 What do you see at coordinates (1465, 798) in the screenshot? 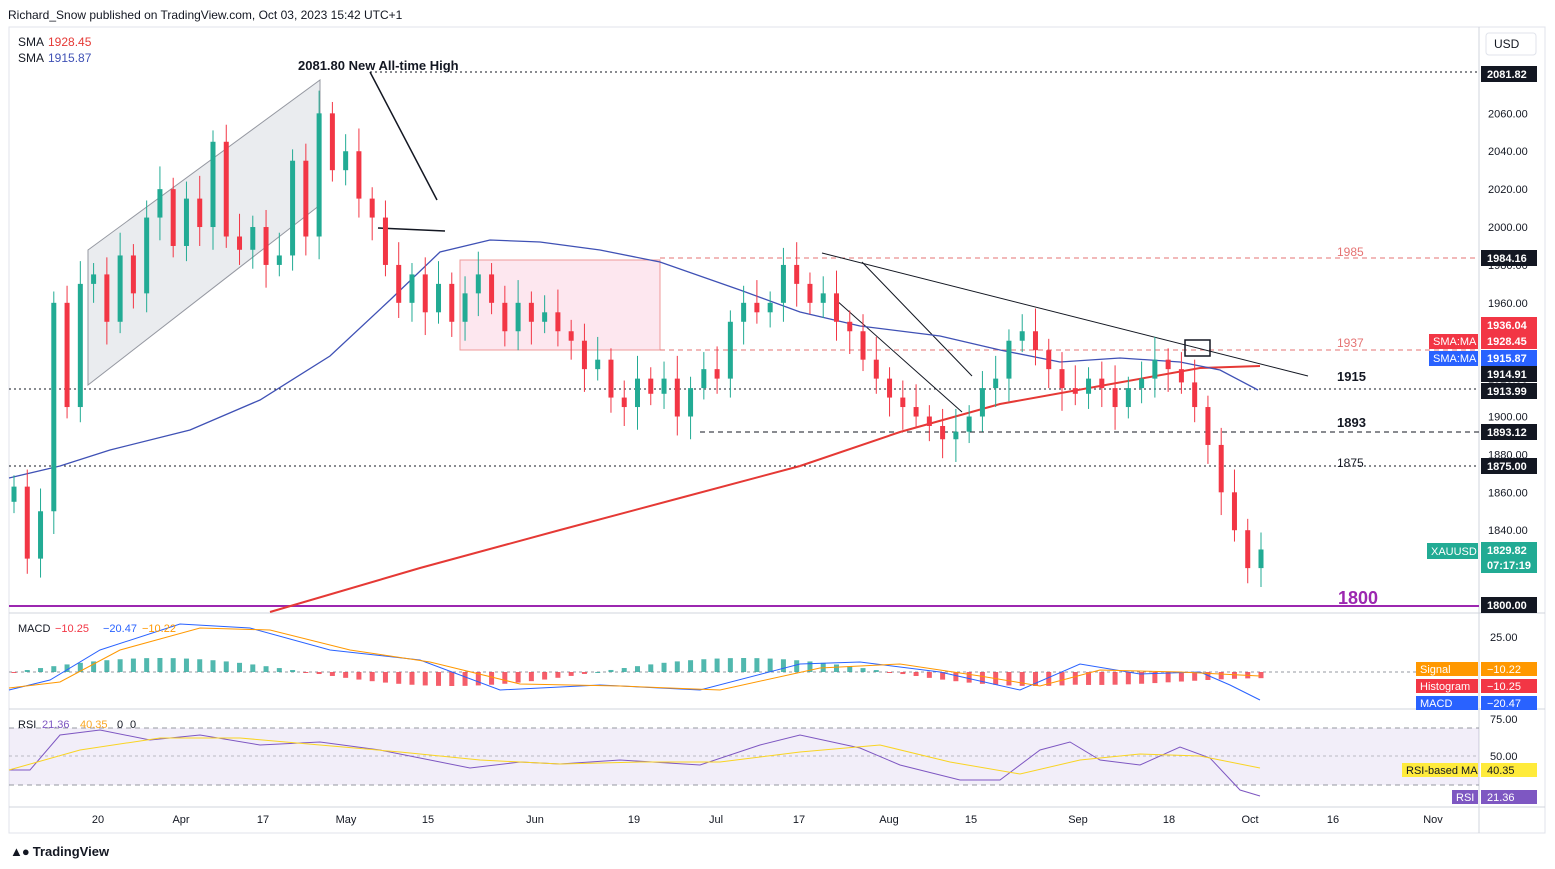
I see `rsi-tag-label: RSI` at bounding box center [1465, 798].